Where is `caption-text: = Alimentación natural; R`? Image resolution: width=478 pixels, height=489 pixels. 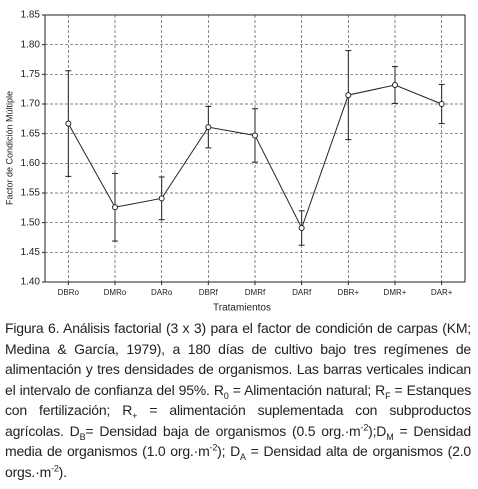
caption-text: = Alimentación natural; R is located at coordinates (307, 389).